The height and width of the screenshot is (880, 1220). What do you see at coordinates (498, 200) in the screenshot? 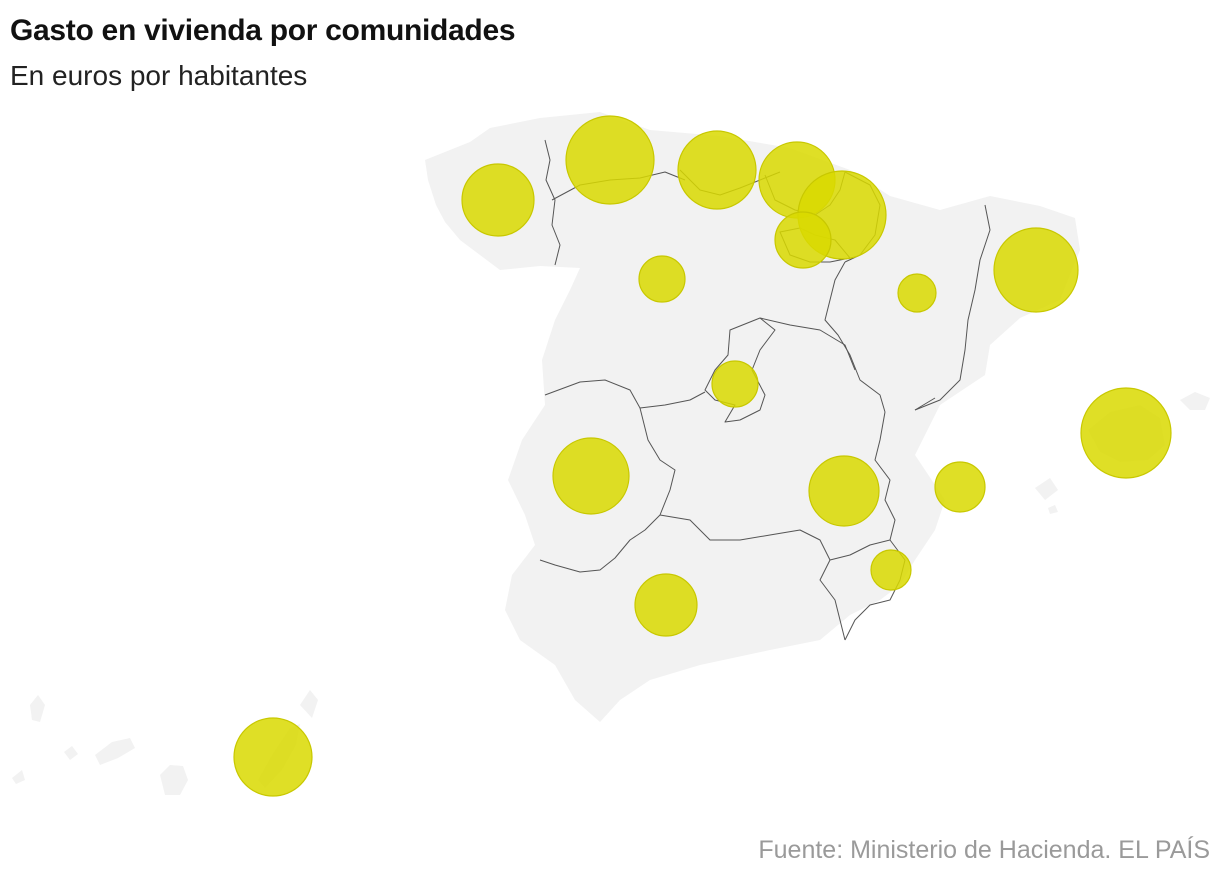
I see `bubble-galicia` at bounding box center [498, 200].